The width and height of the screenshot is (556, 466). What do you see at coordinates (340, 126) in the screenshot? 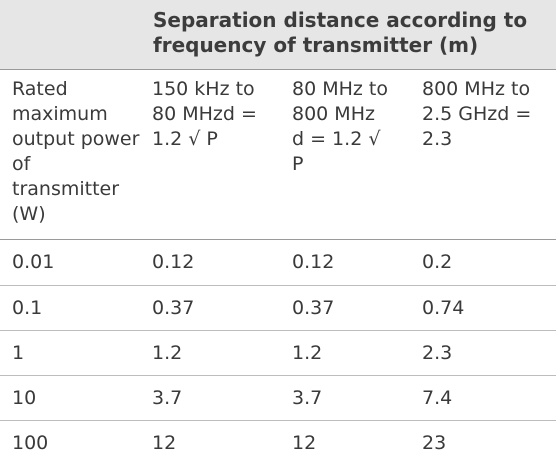
I see `column-header-80mhz-800mhz: 80 MHz to 800 MHz d = 1.2 √ P` at bounding box center [340, 126].